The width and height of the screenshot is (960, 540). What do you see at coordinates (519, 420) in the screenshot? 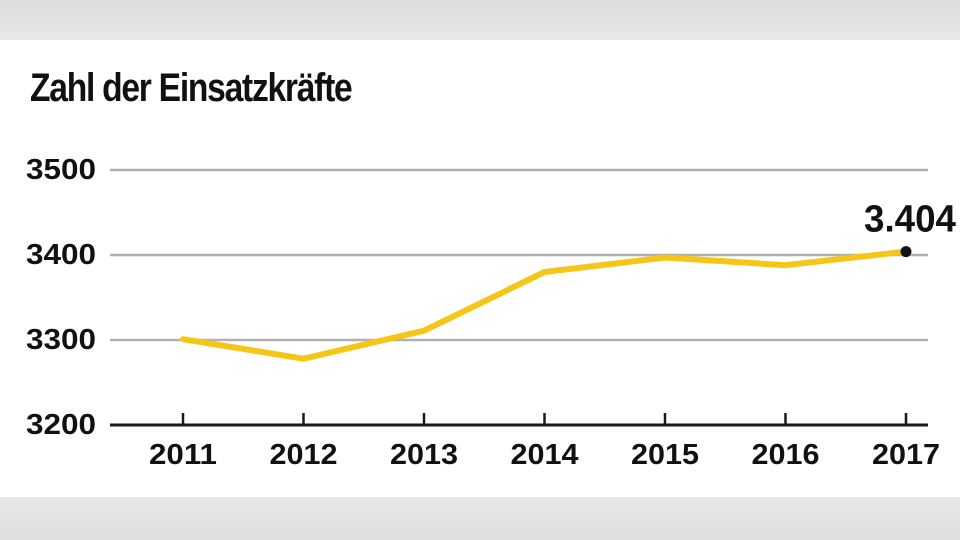
I see `x-axis` at bounding box center [519, 420].